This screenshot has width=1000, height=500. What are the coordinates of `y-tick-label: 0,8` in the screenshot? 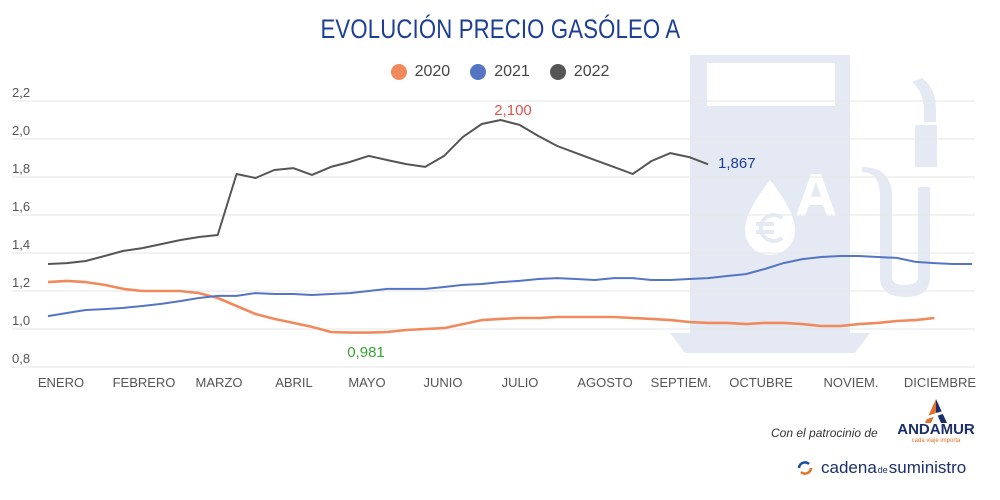 It's located at (21, 358).